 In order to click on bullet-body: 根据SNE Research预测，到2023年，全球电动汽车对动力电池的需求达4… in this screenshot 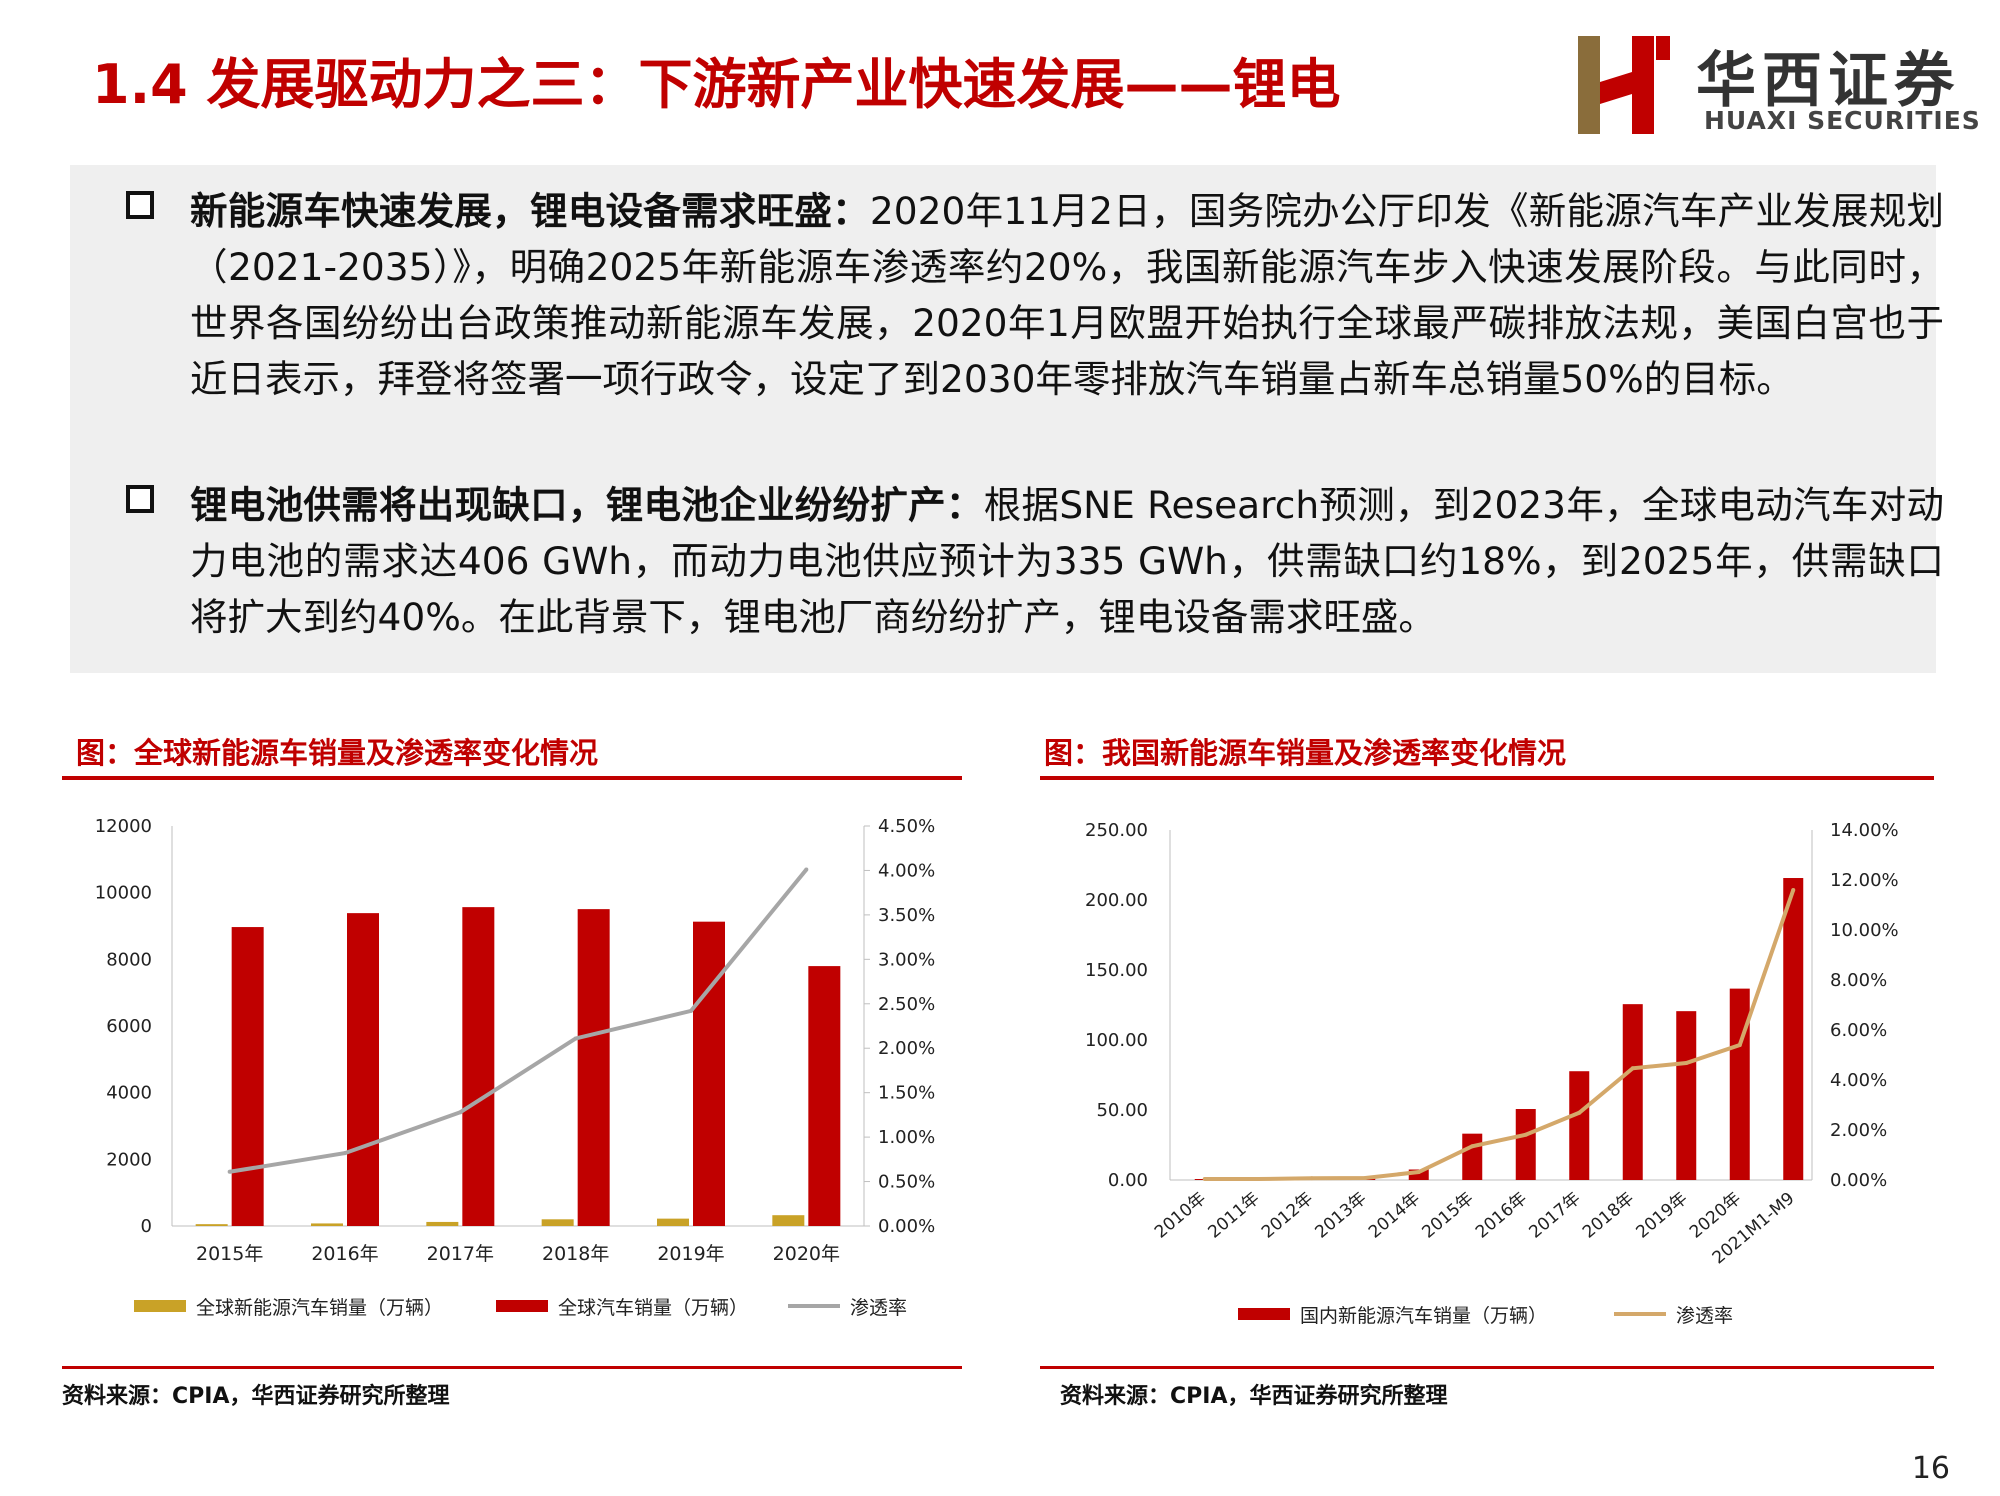, I will do `click(1067, 561)`.